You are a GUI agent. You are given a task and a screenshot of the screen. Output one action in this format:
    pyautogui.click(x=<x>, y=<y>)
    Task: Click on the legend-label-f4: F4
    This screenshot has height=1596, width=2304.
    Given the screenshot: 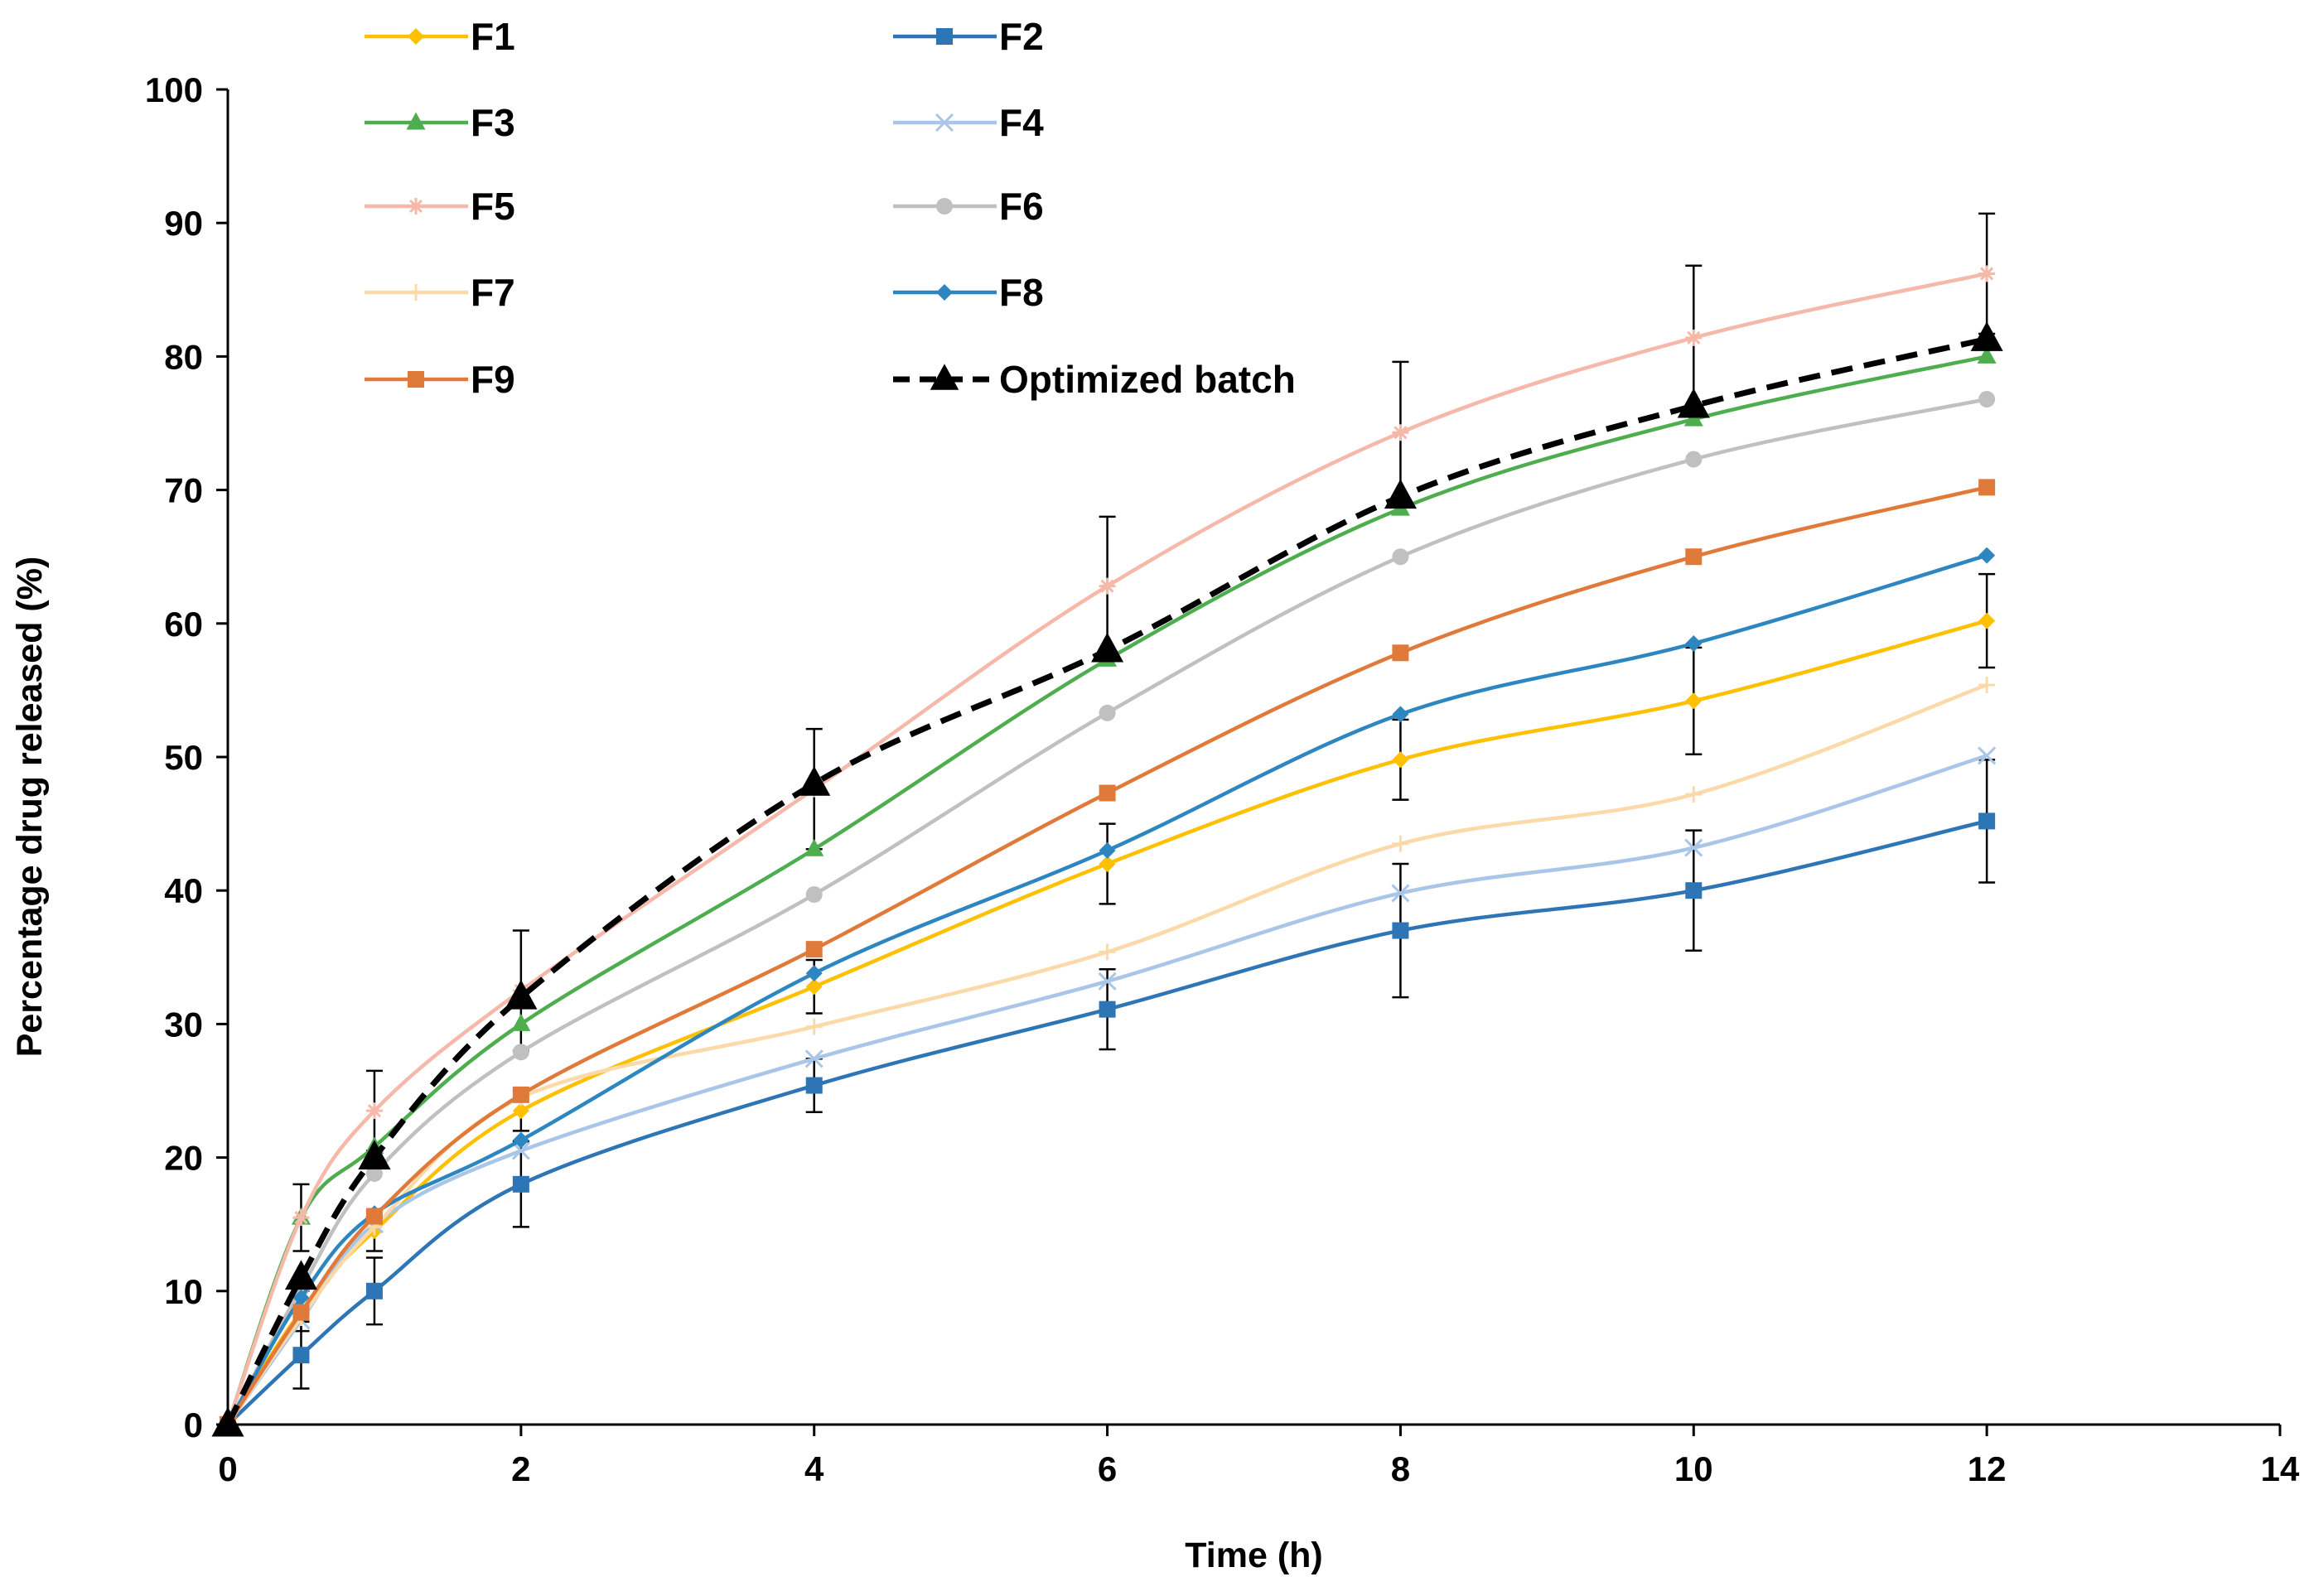 What is the action you would take?
    pyautogui.click(x=1021, y=123)
    